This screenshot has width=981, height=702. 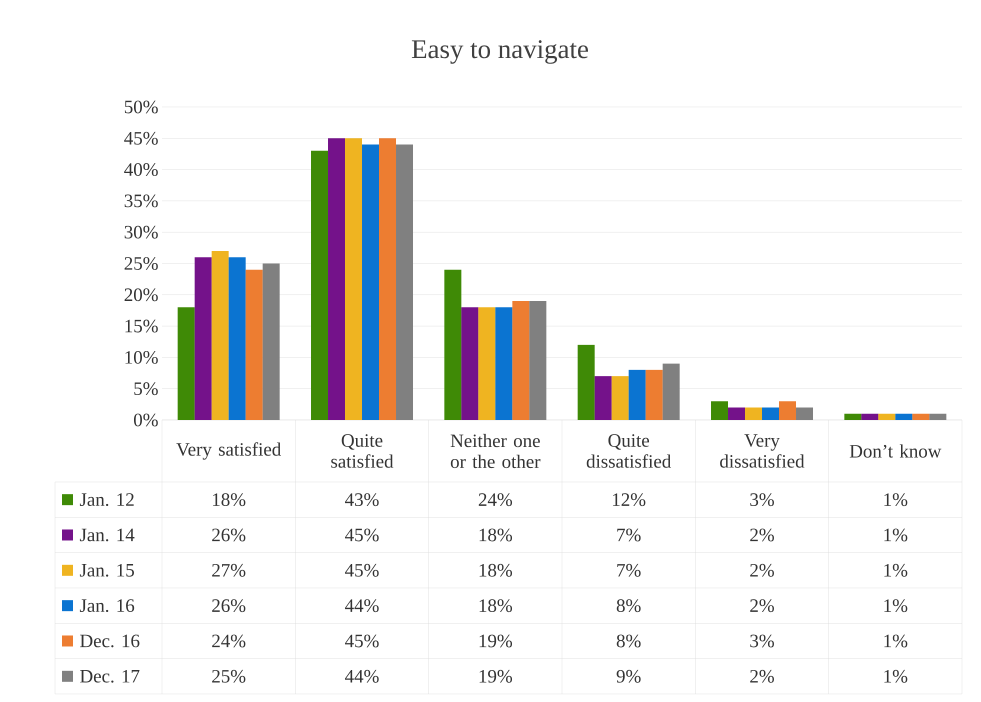 What do you see at coordinates (141, 107) in the screenshot?
I see `y-tick-label: 50%` at bounding box center [141, 107].